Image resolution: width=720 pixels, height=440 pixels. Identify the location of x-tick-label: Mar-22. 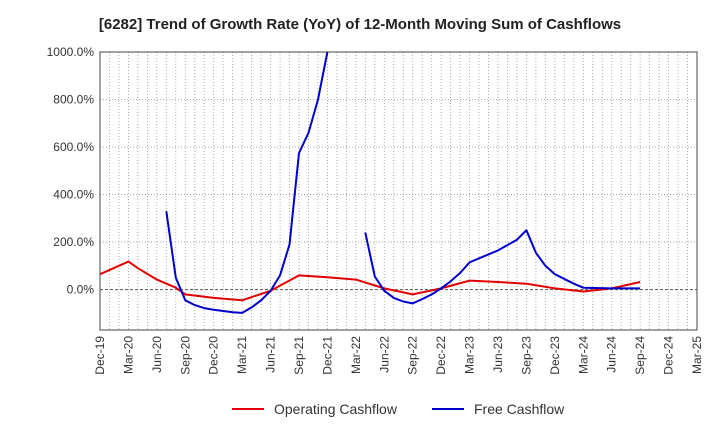
(356, 355).